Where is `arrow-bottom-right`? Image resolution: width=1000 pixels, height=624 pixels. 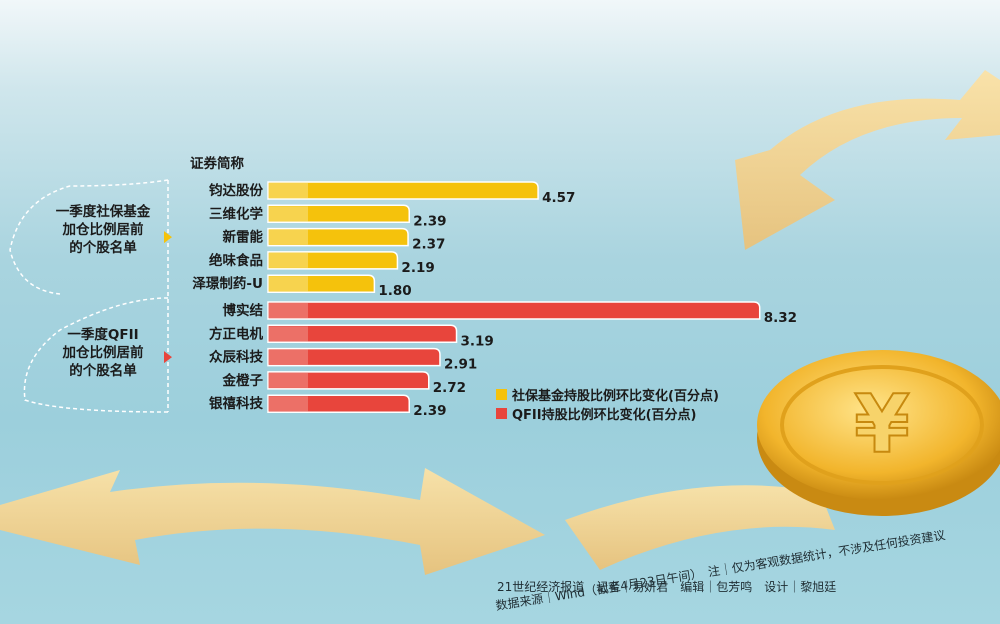 arrow-bottom-right is located at coordinates (700, 527).